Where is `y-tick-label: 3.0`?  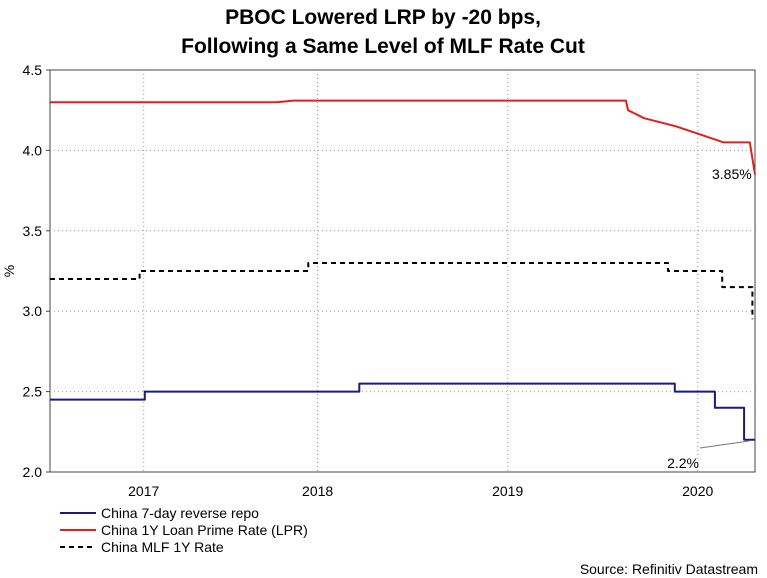
y-tick-label: 3.0 is located at coordinates (33, 311).